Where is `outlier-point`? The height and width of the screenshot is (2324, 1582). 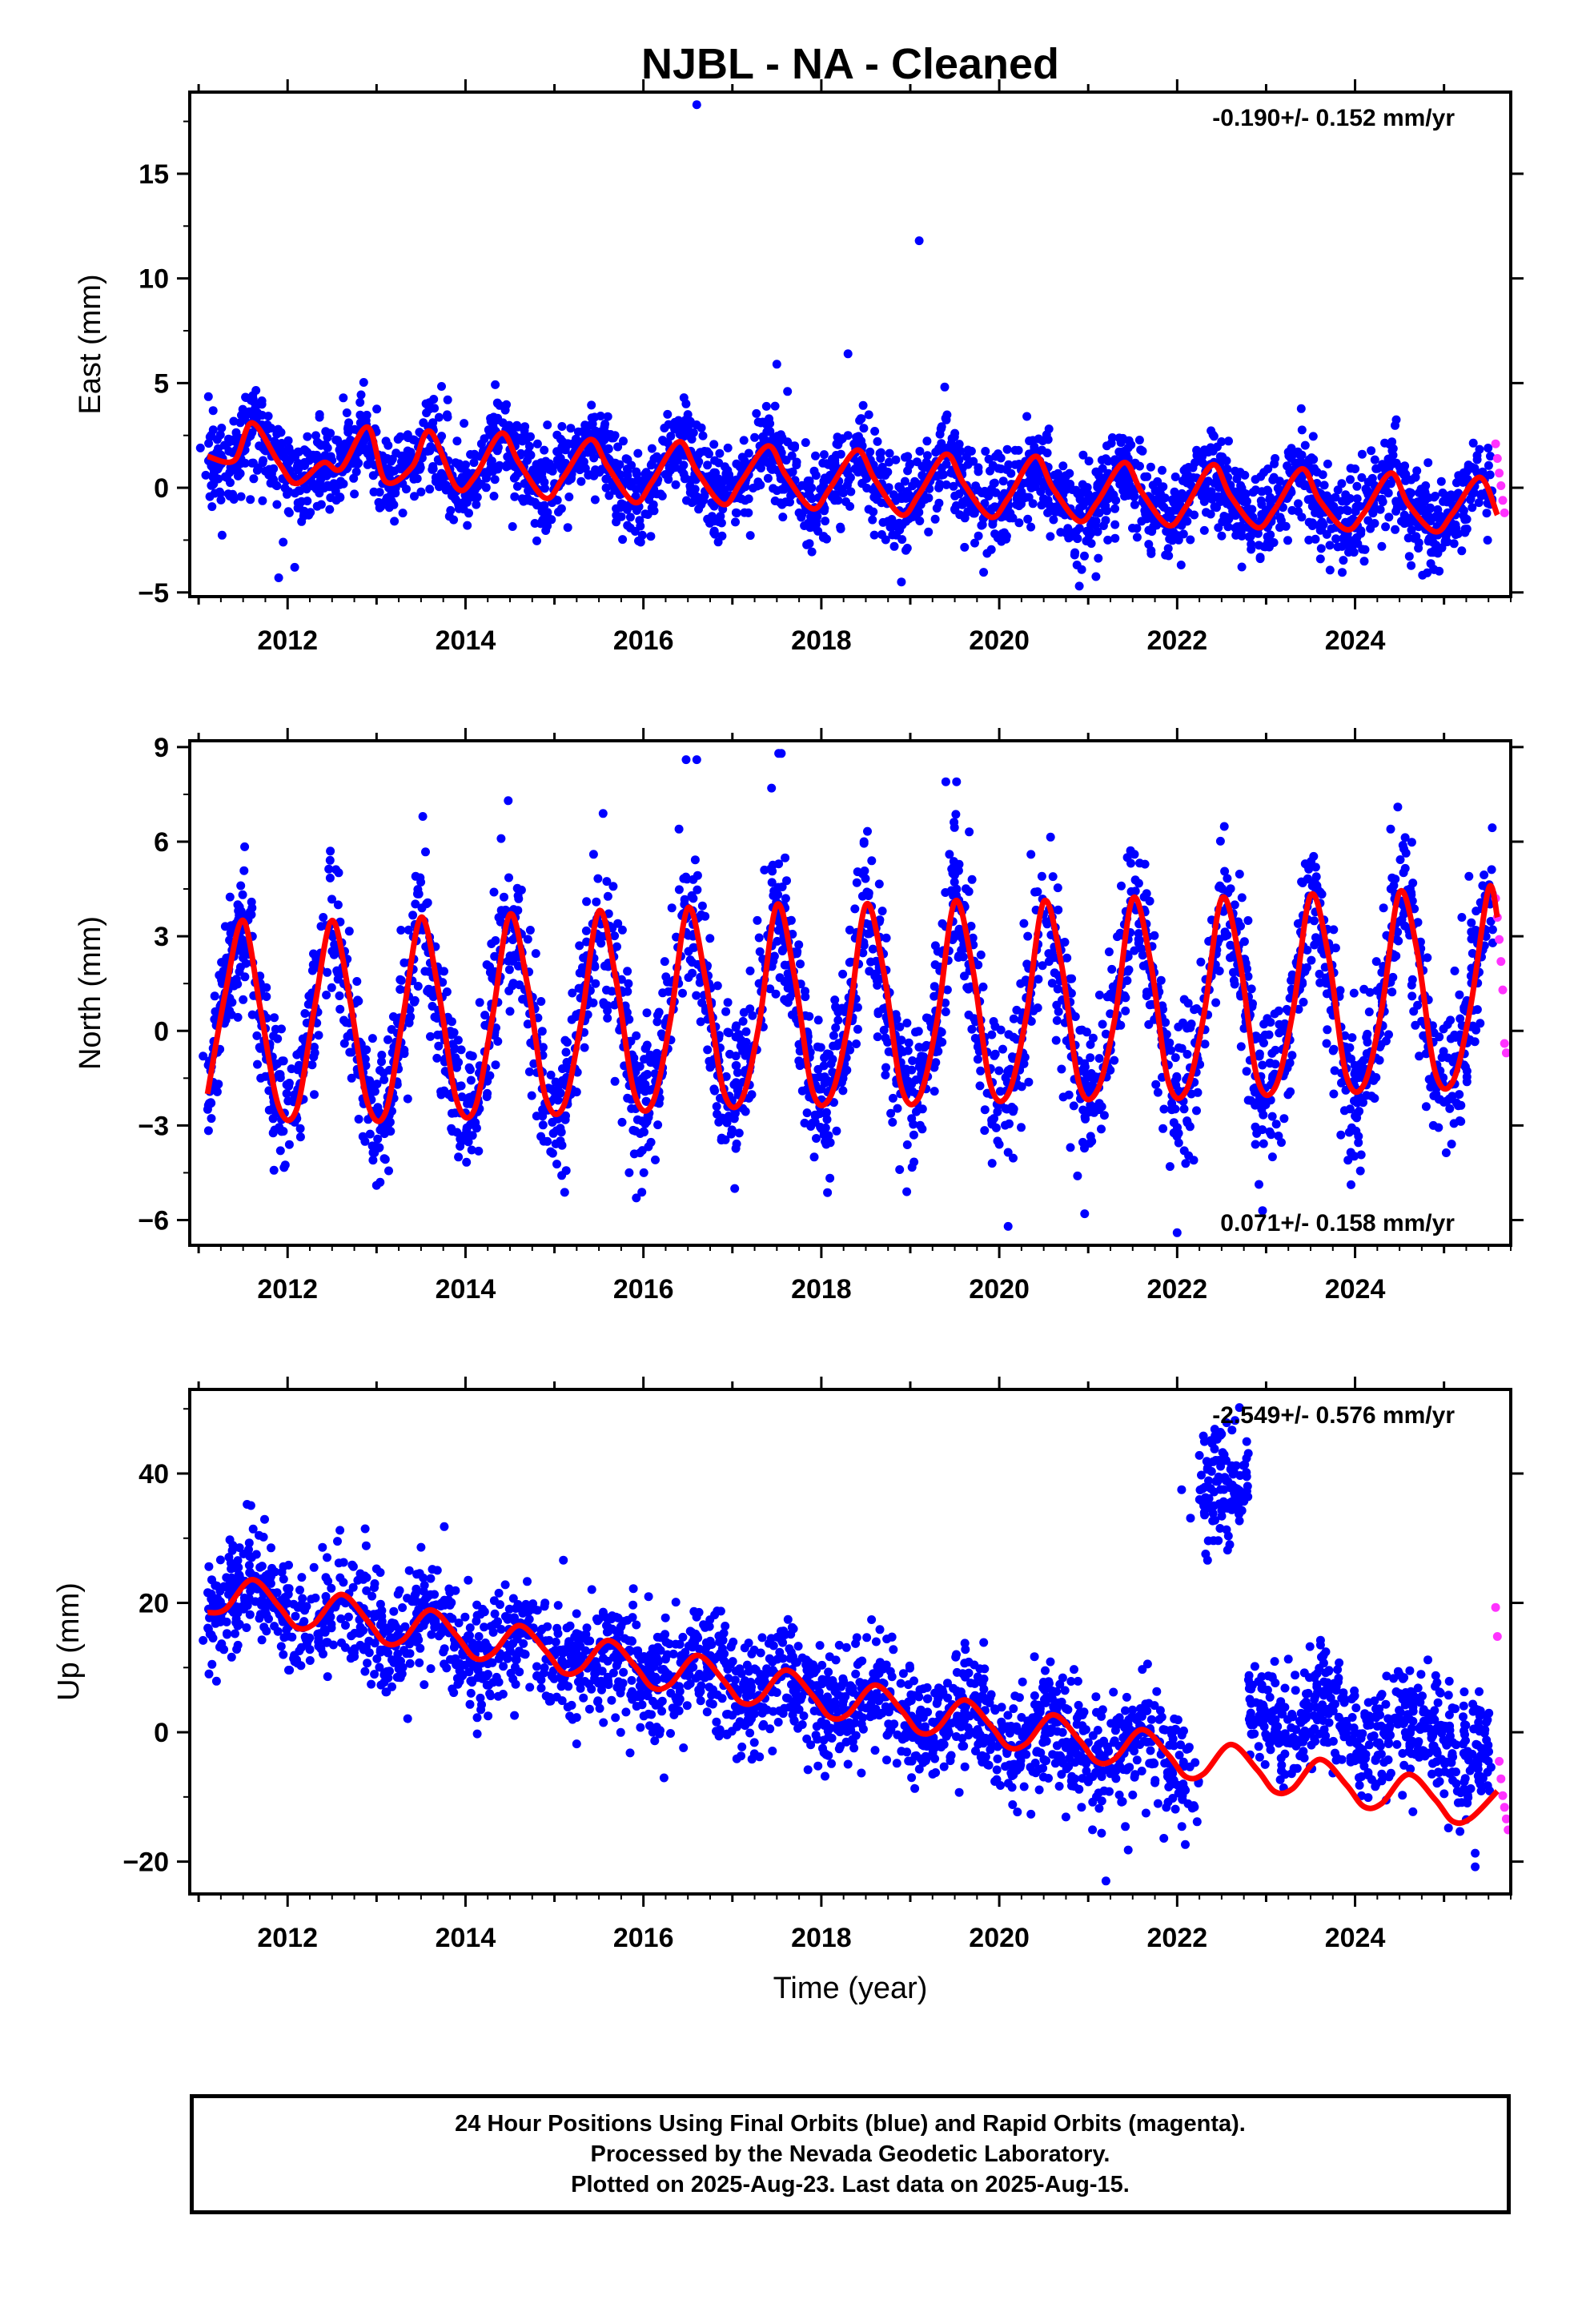 outlier-point is located at coordinates (777, 364).